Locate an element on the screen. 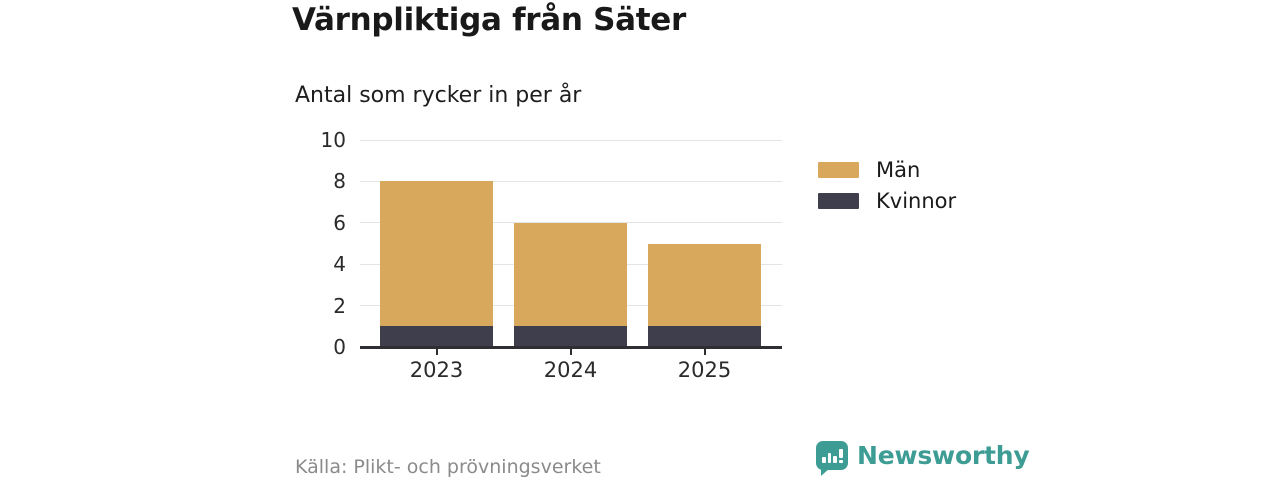 The height and width of the screenshot is (480, 1280). source-caption: Källa: Plikt- och prövningsverket is located at coordinates (448, 467).